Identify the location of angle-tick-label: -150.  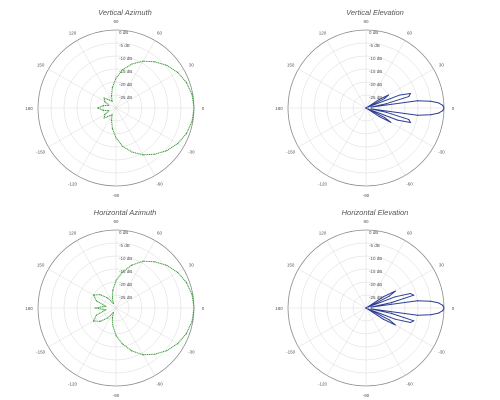
(41, 152).